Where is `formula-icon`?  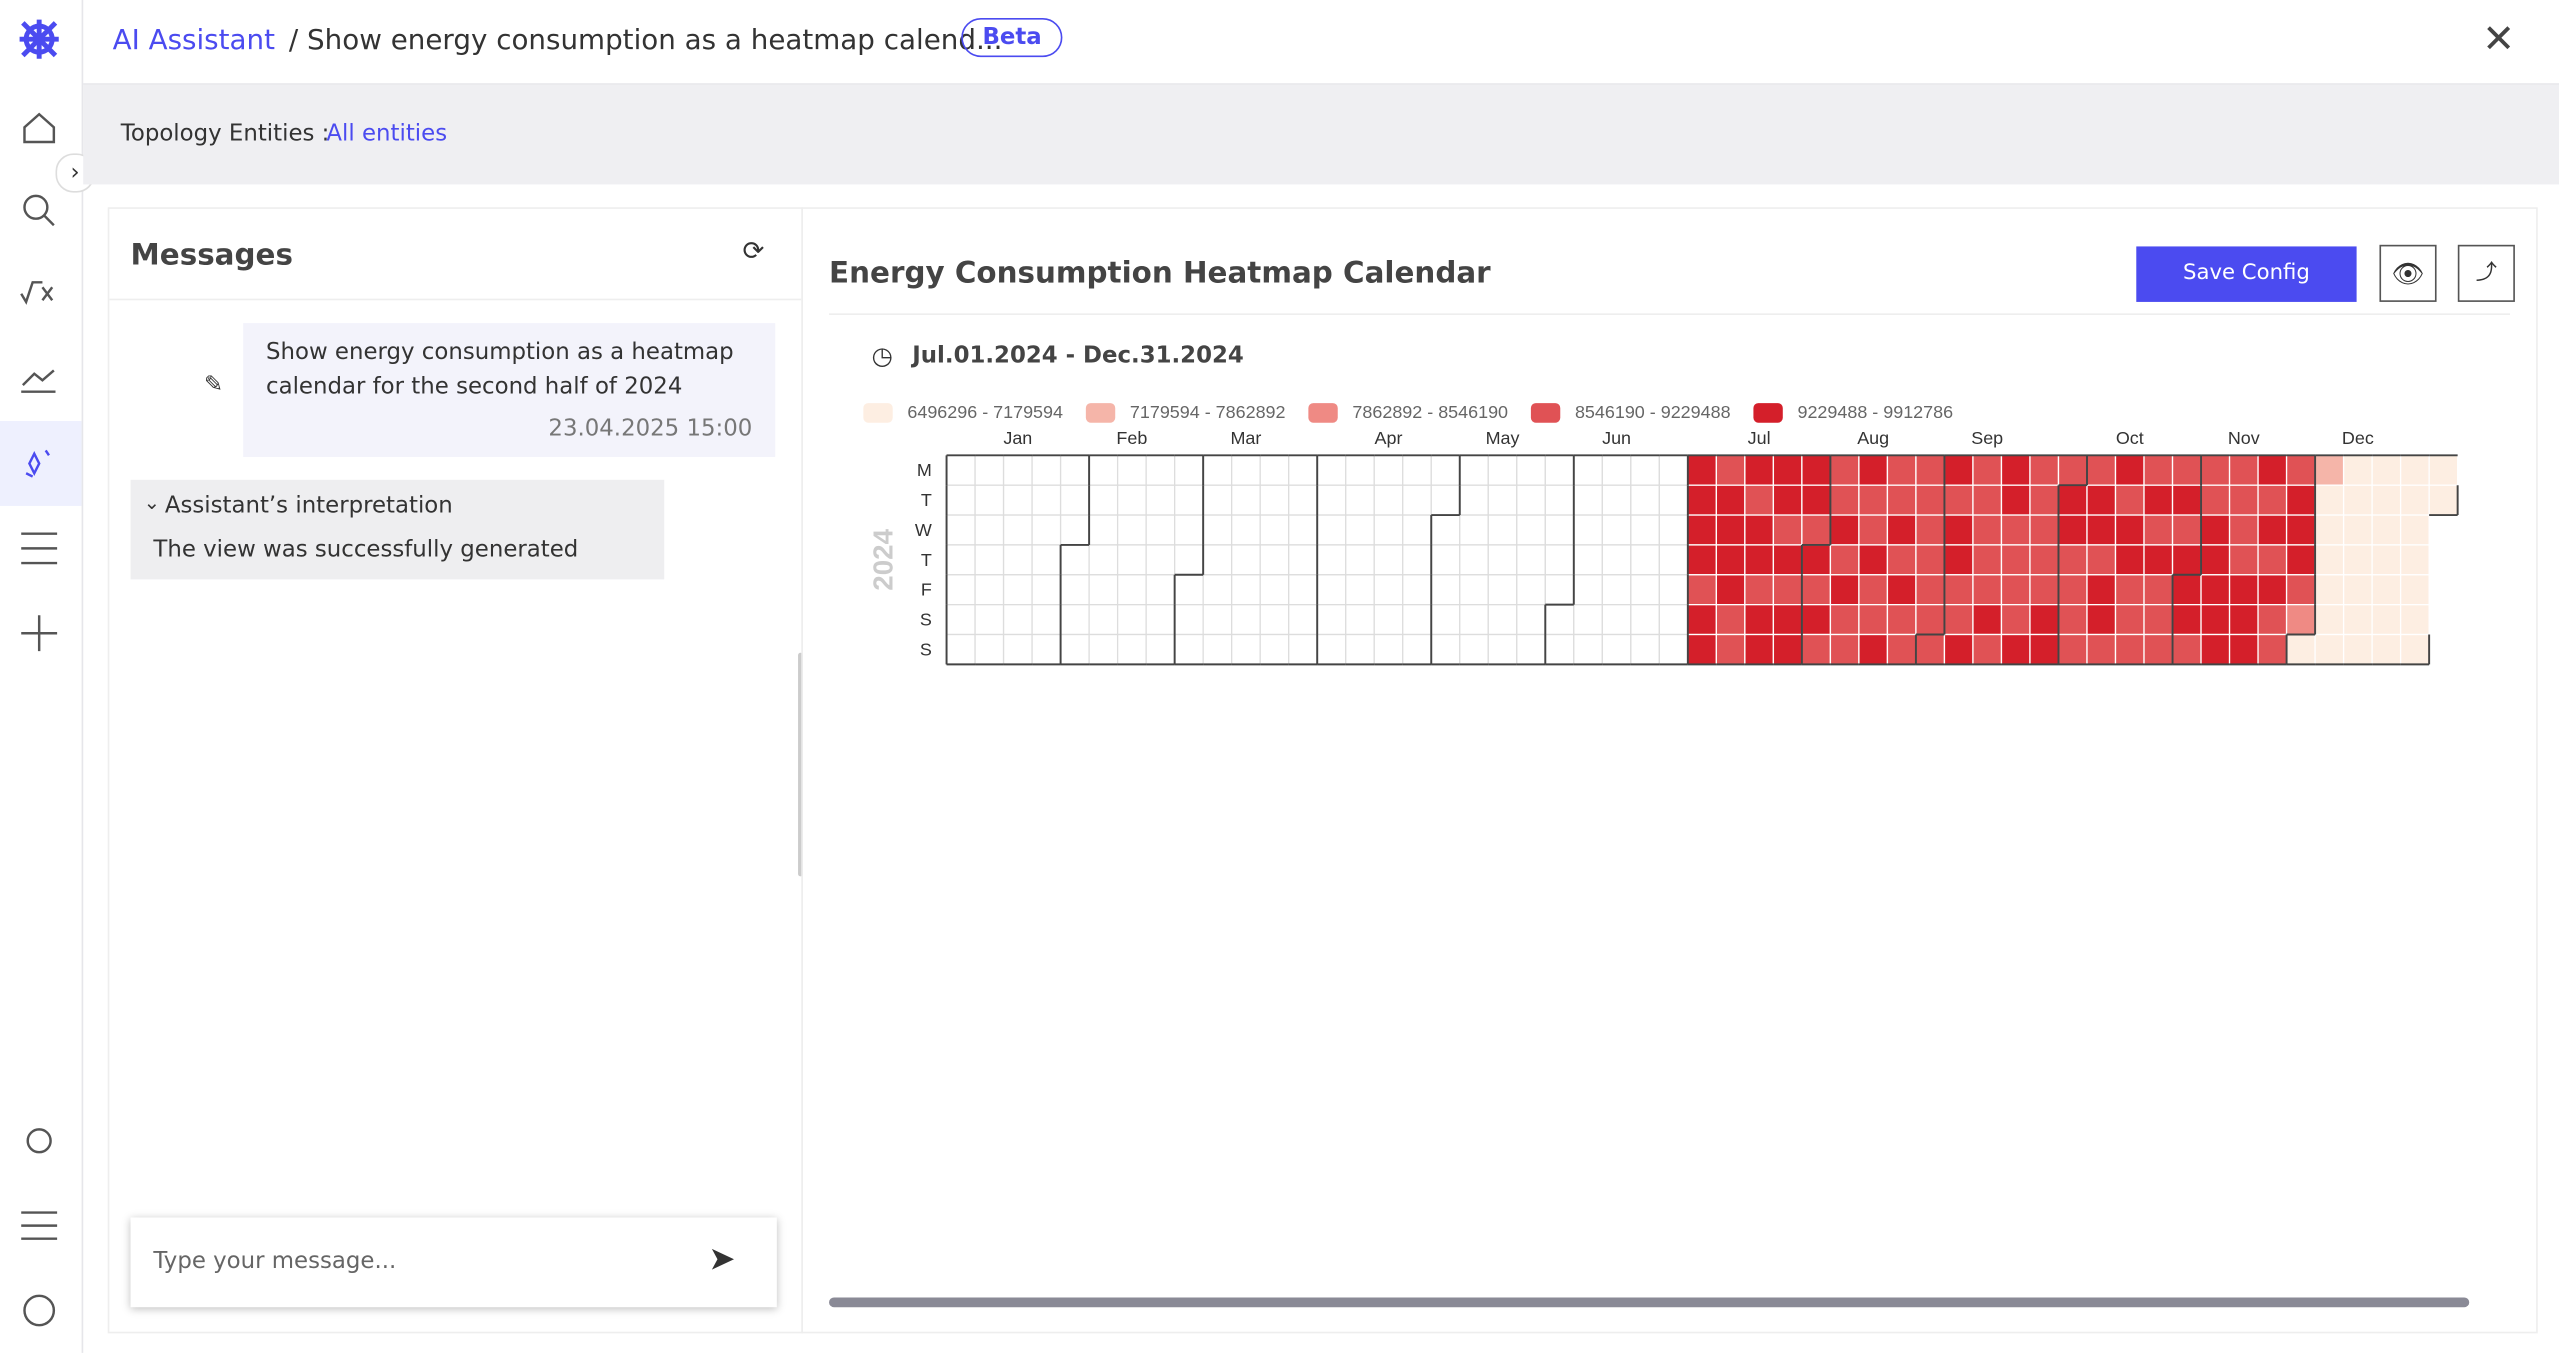
formula-icon is located at coordinates (37, 293).